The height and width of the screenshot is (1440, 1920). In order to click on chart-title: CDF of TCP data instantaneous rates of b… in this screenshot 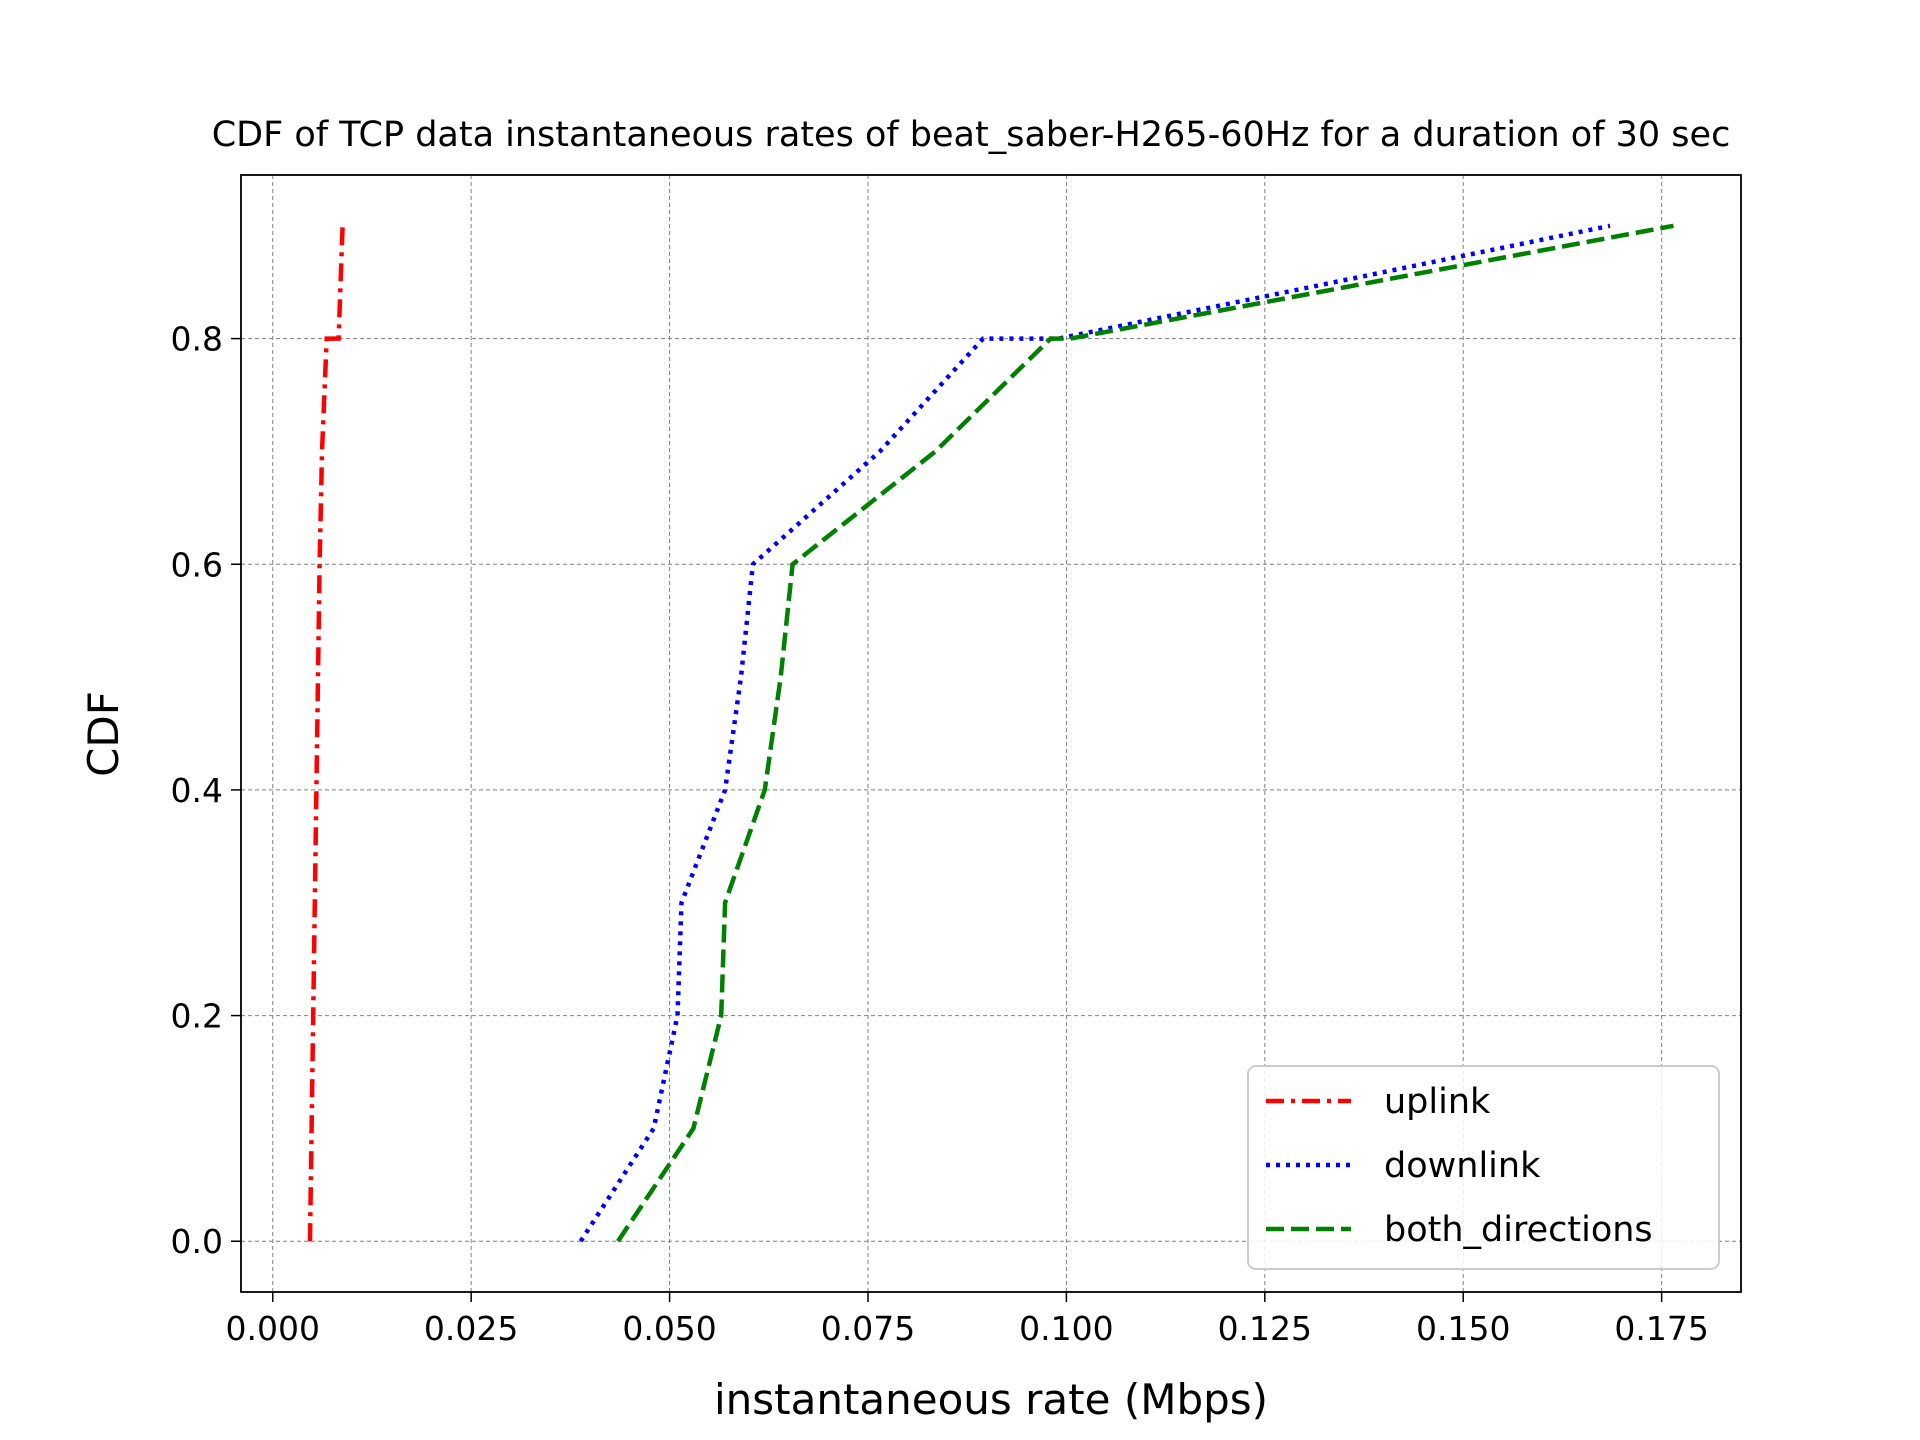, I will do `click(971, 135)`.